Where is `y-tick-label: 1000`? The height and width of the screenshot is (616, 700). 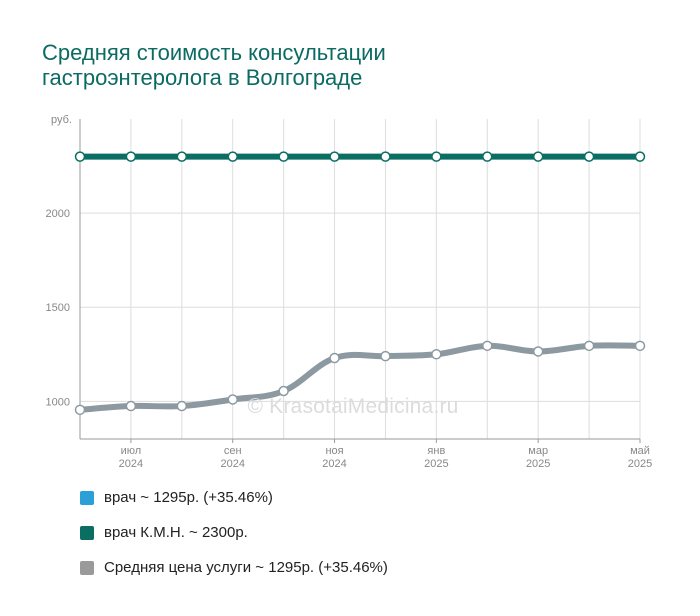
y-tick-label: 1000 is located at coordinates (58, 402).